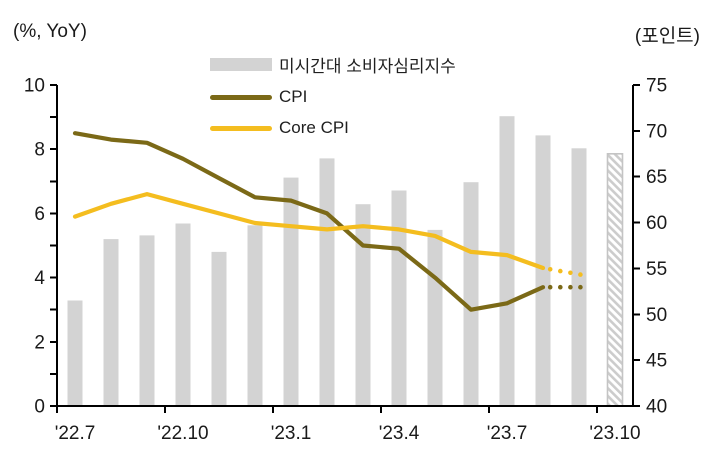 Image resolution: width=709 pixels, height=467 pixels. What do you see at coordinates (39, 150) in the screenshot?
I see `left-axis-tick-label: 8` at bounding box center [39, 150].